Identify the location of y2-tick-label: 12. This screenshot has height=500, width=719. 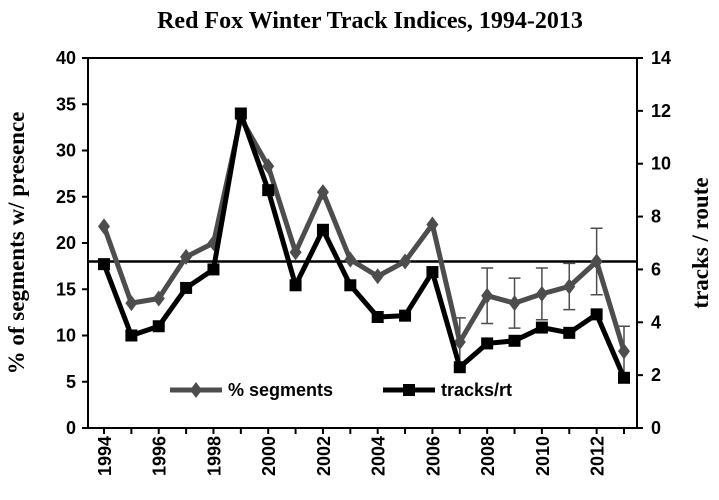
(661, 111).